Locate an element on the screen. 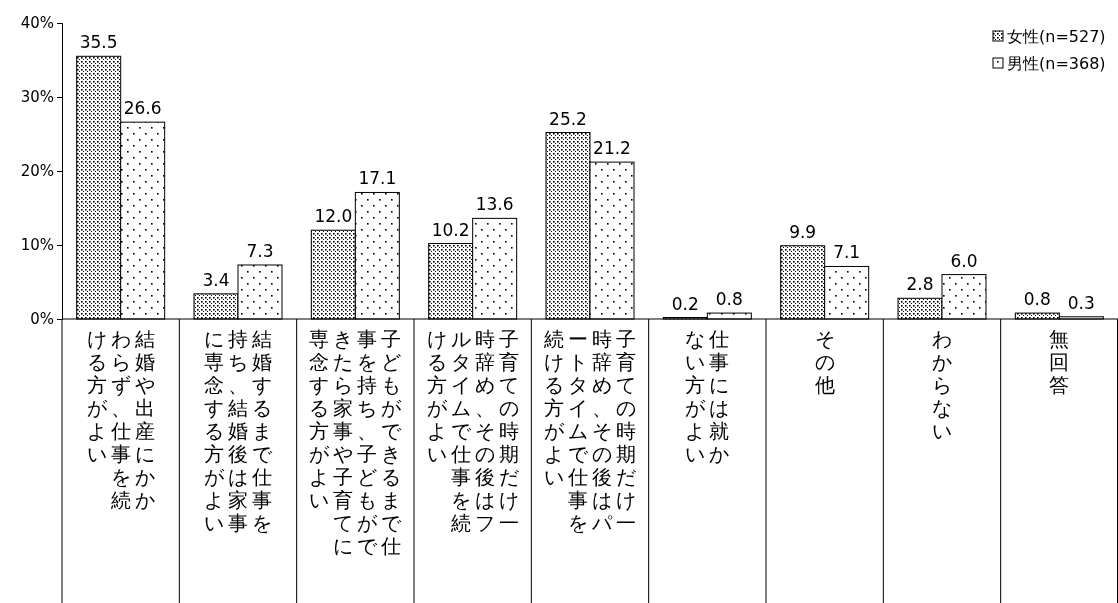 This screenshot has height=603, width=1118. data-label: 10.2 is located at coordinates (450, 229).